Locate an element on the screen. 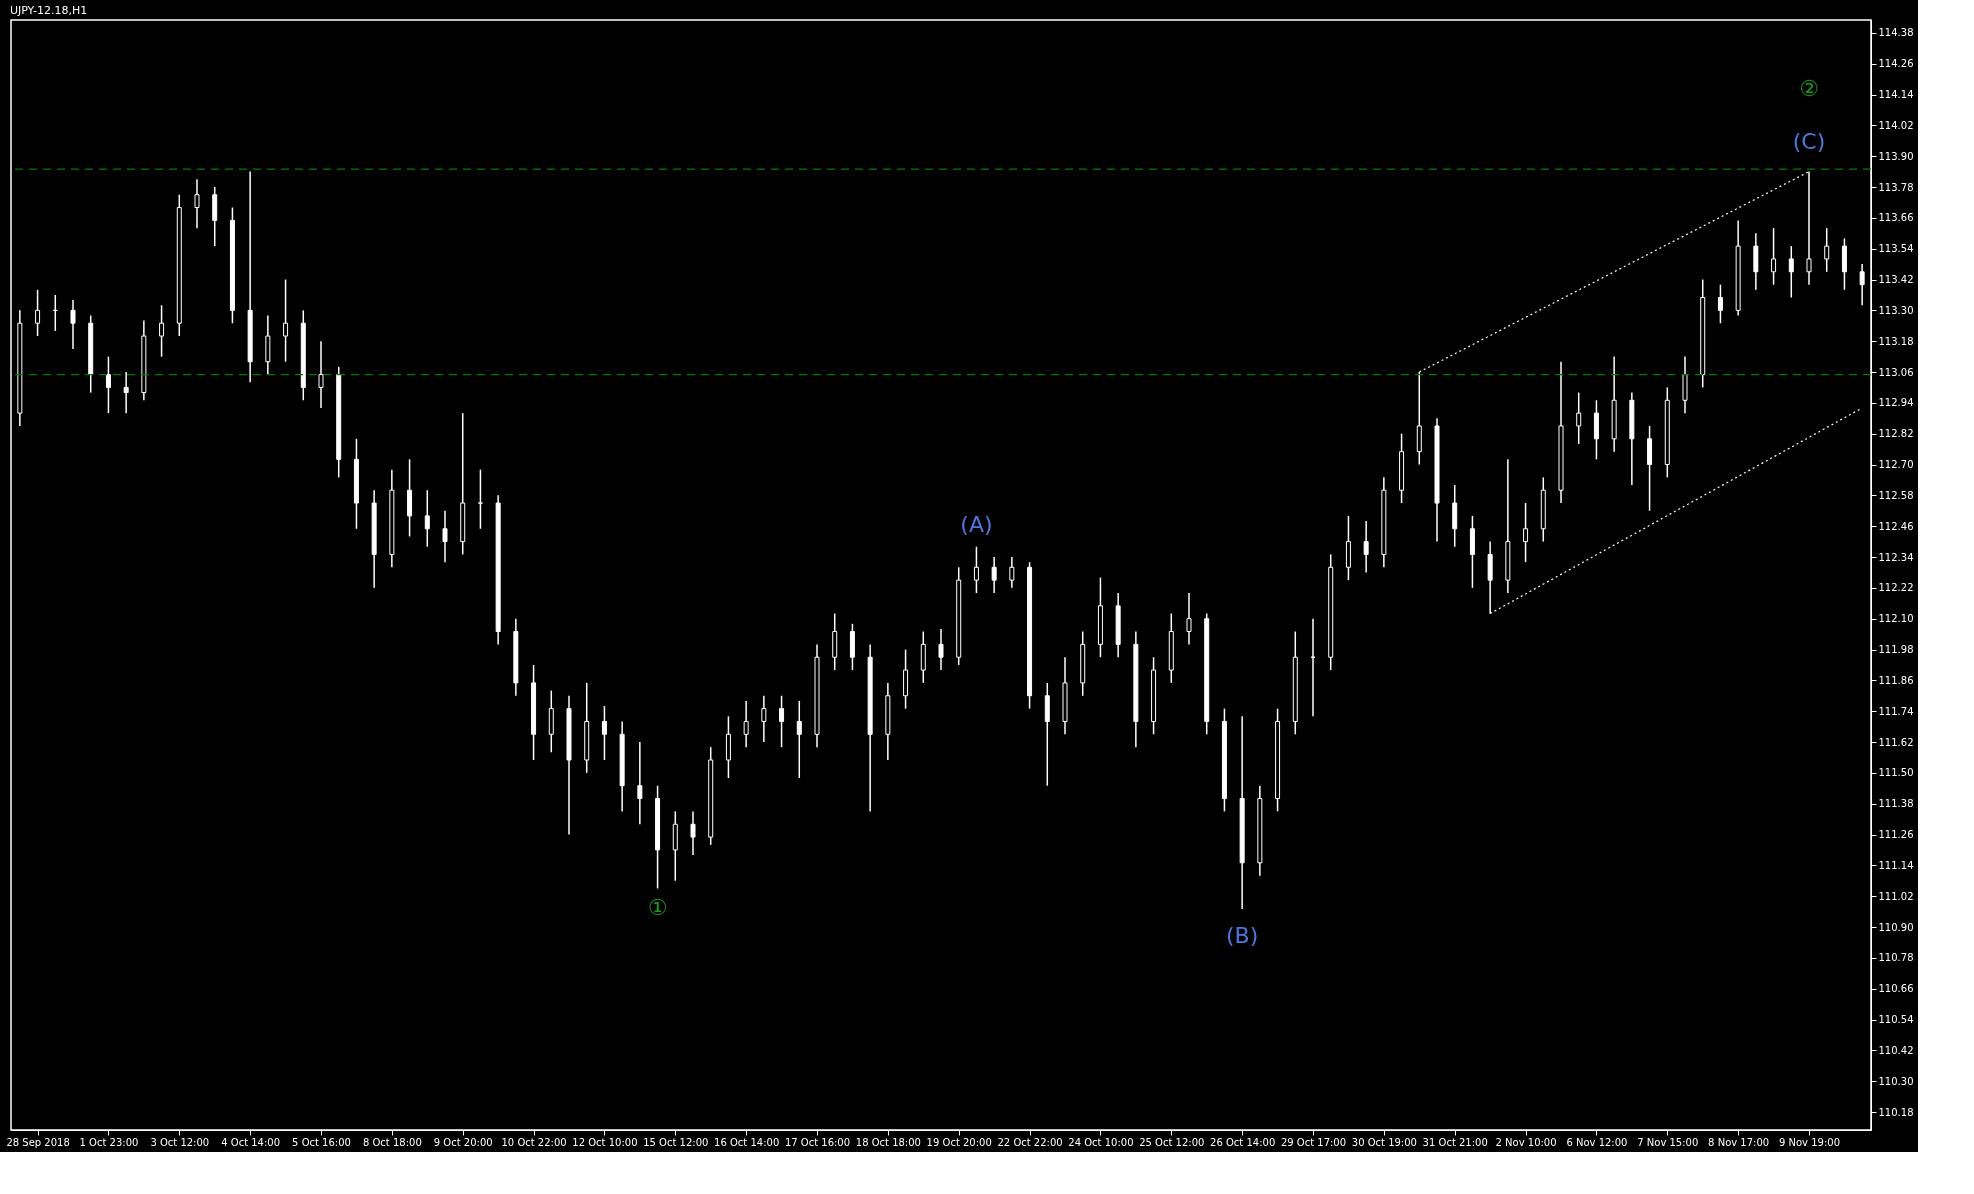 The height and width of the screenshot is (1194, 1974). y-tick-label: 112.94 is located at coordinates (1896, 403).